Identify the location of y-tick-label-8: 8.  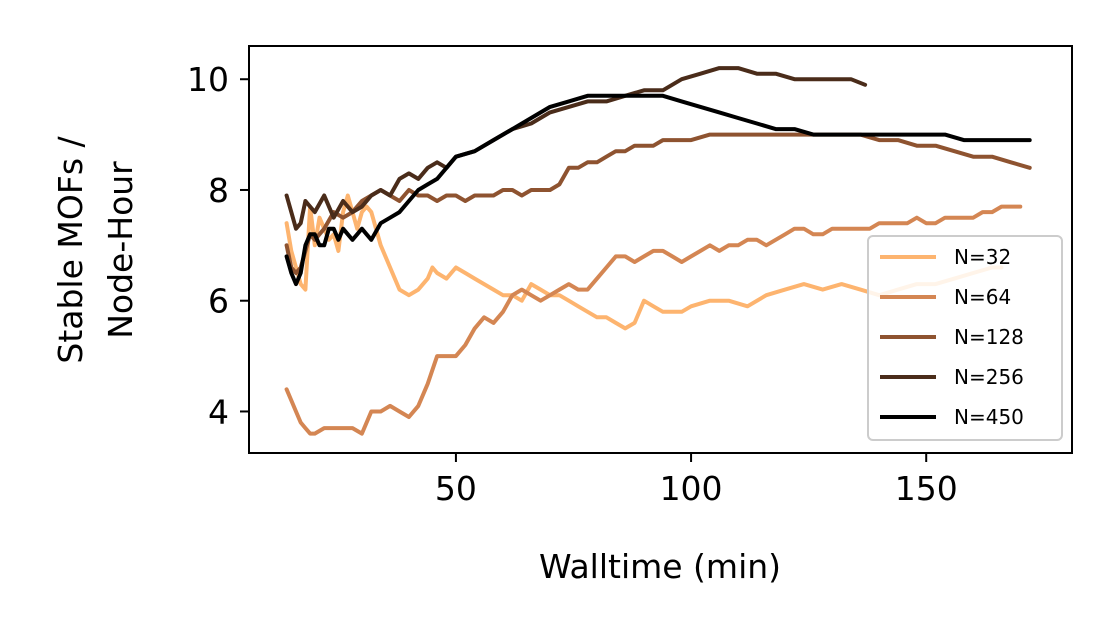
(218, 190).